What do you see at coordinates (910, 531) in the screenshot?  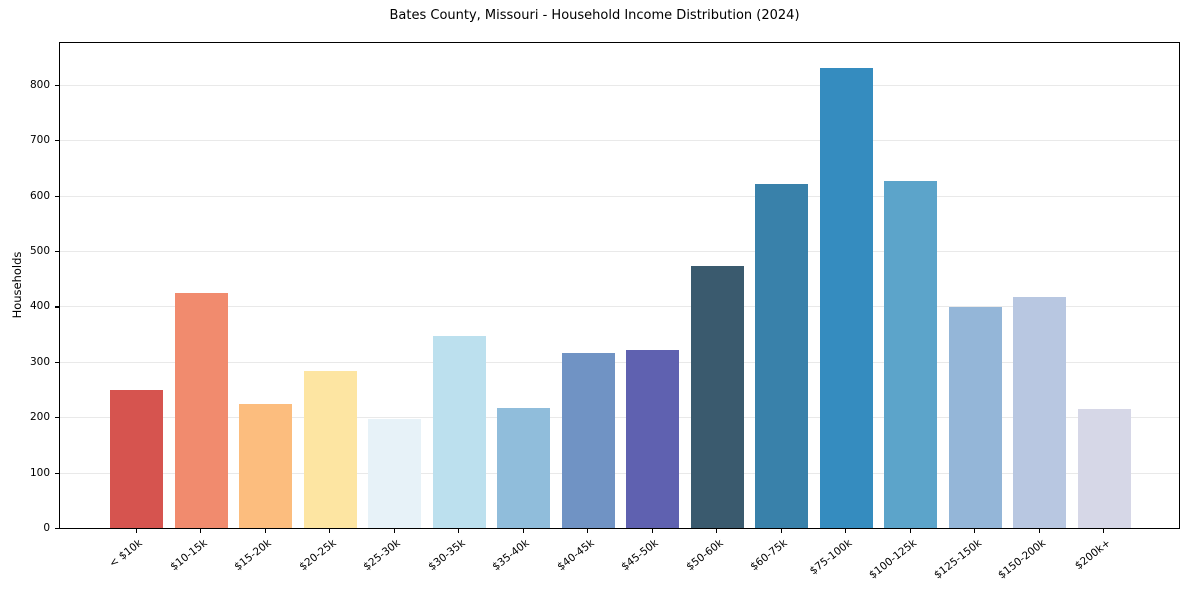 I see `x-tick-mark-$100-125k` at bounding box center [910, 531].